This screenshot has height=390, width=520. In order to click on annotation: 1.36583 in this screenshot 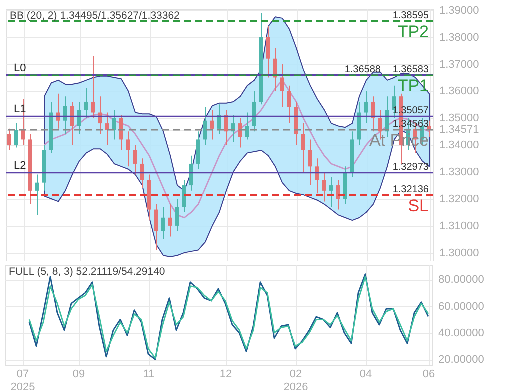, I will do `click(411, 70)`.